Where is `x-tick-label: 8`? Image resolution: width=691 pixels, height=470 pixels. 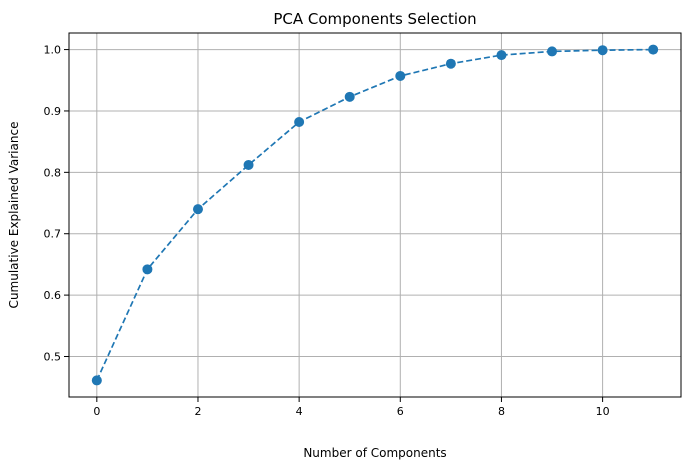
x-tick-label: 8 is located at coordinates (501, 411).